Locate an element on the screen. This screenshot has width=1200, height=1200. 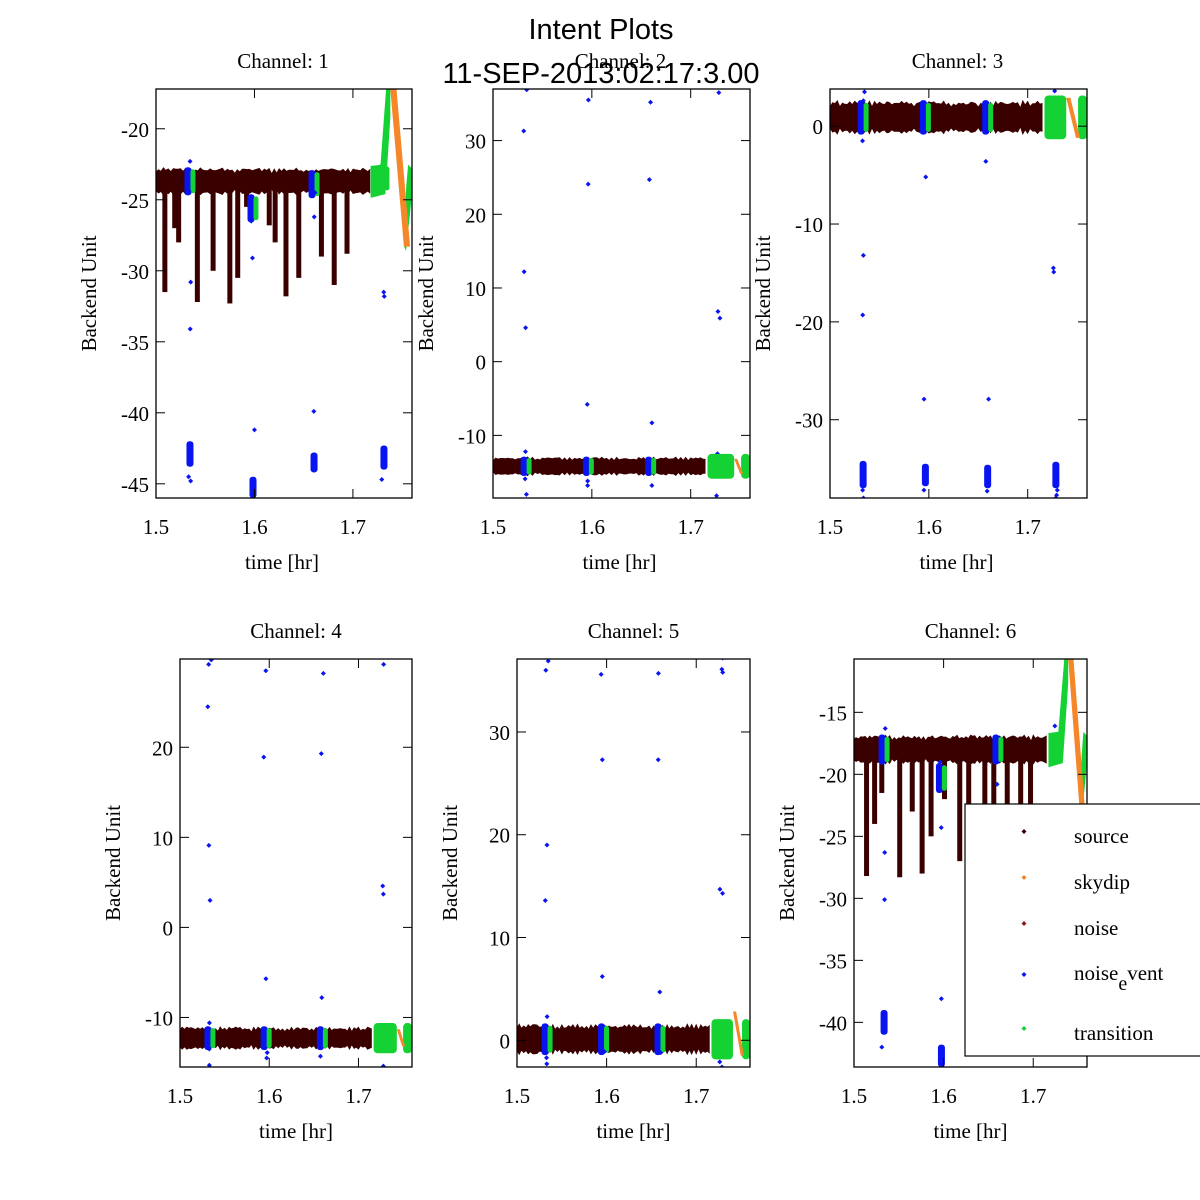
legend-marker-source is located at coordinates (1024, 831).